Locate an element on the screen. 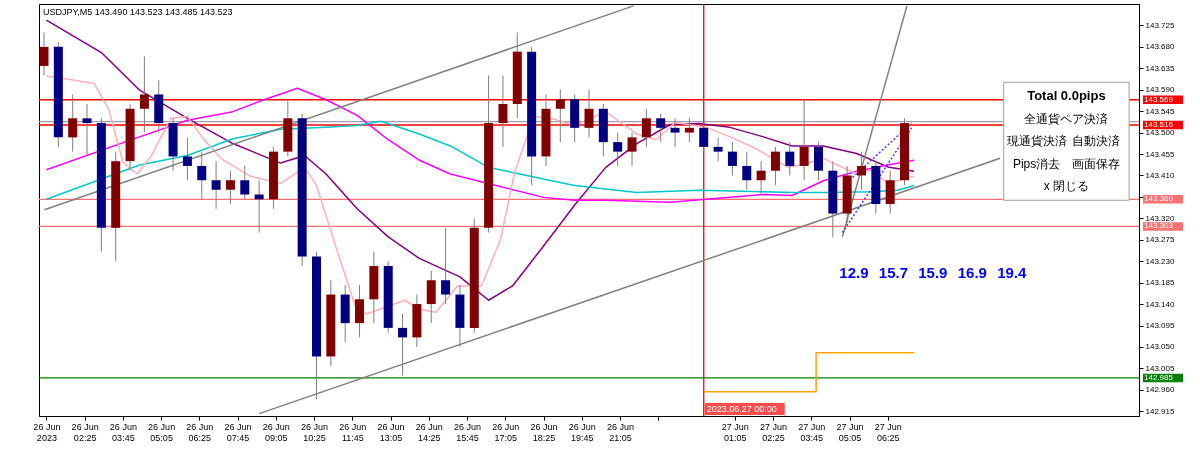 The image size is (1200, 450). y-tick-label: 143.635 is located at coordinates (1160, 68).